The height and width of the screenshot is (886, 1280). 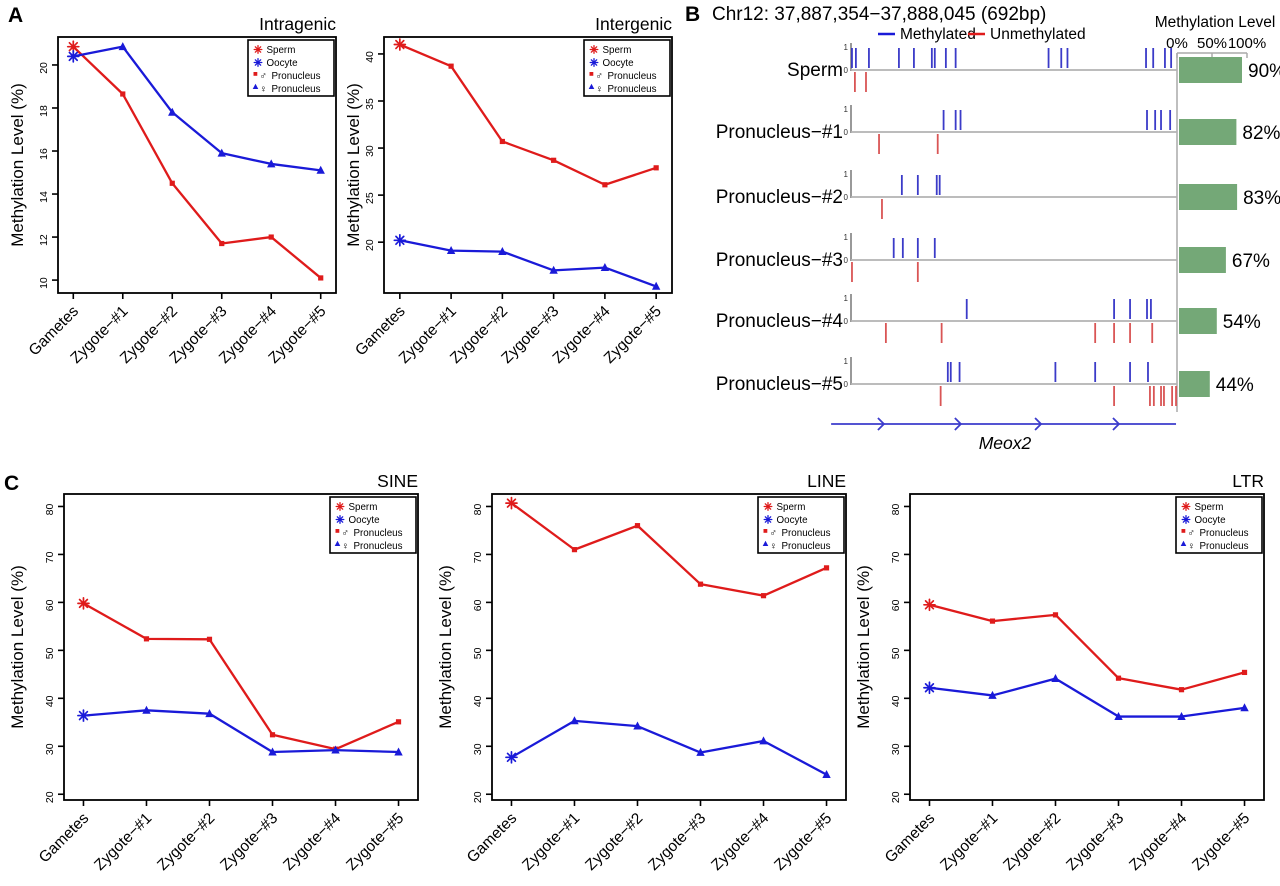 What do you see at coordinates (1261, 198) in the screenshot?
I see `methylation-percent-label: 83%` at bounding box center [1261, 198].